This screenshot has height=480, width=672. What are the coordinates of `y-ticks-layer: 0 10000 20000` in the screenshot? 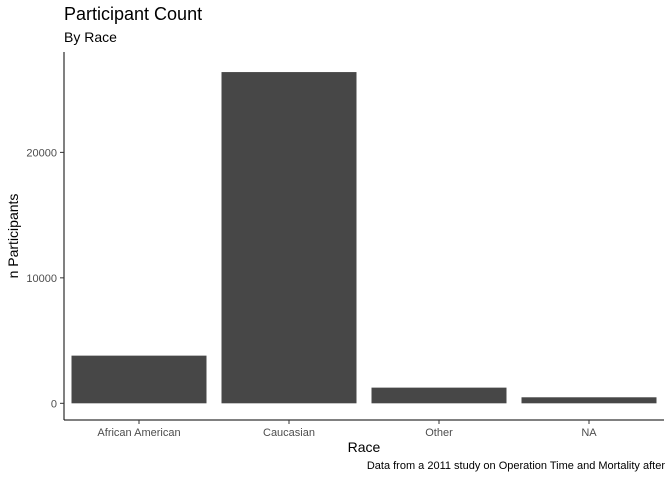 It's located at (45, 278).